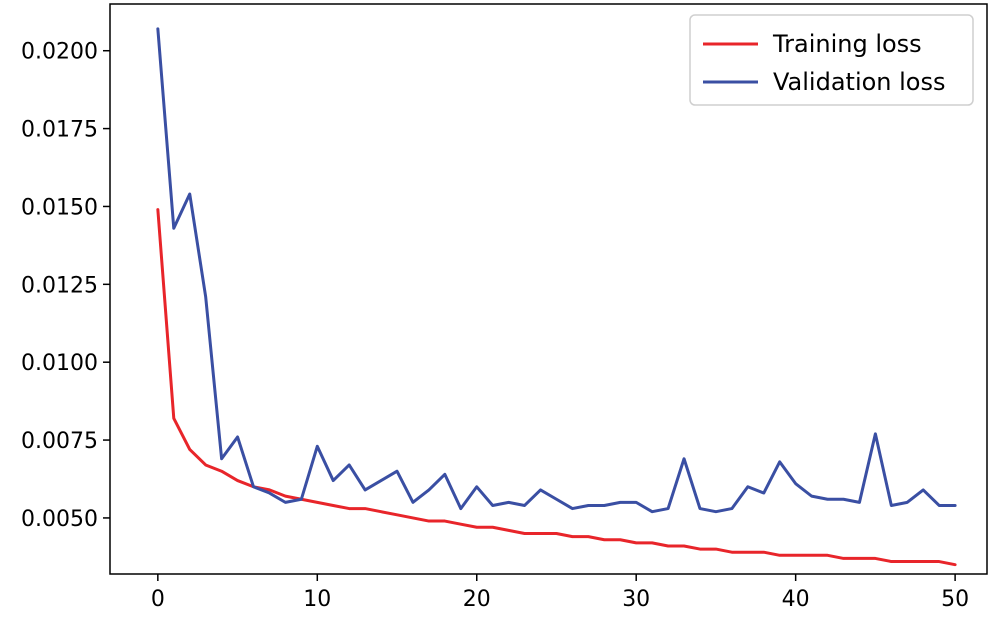 This screenshot has height=621, width=991. What do you see at coordinates (59, 285) in the screenshot?
I see `y-tick-label: 0.0125` at bounding box center [59, 285].